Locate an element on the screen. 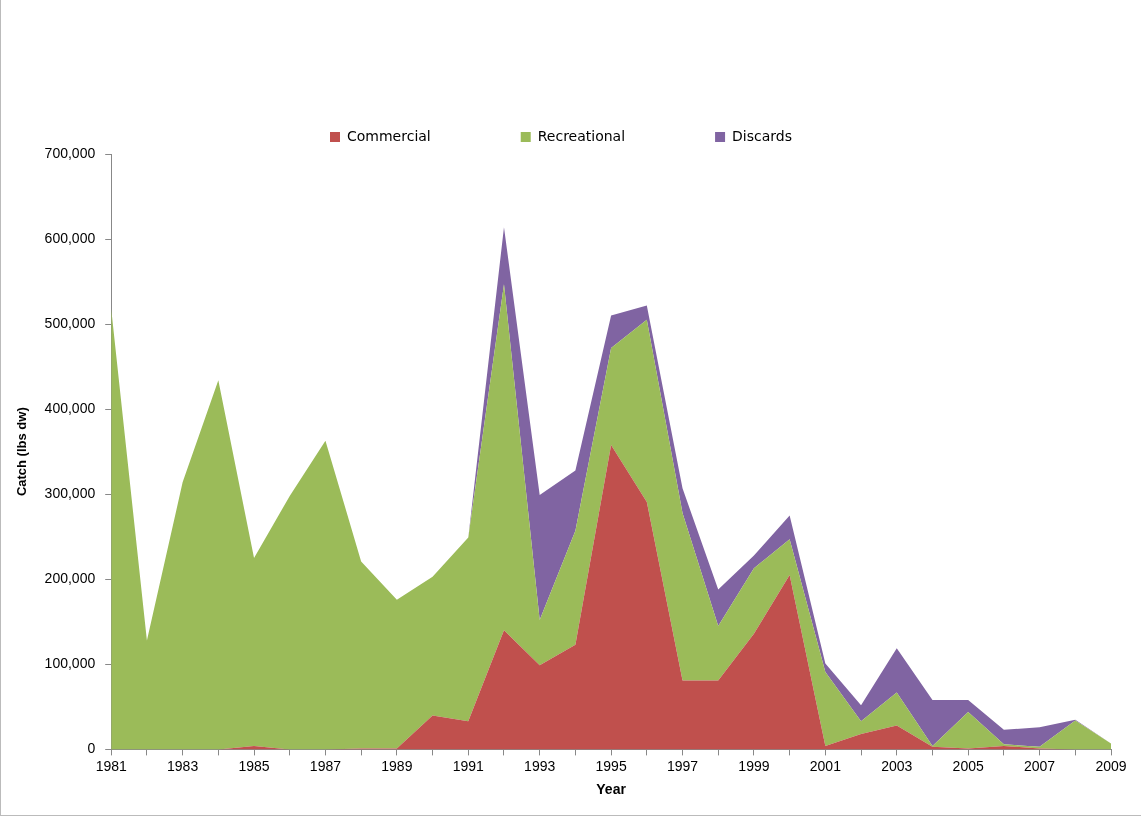 The image size is (1141, 816). x-tick-label: 2005 is located at coordinates (968, 765).